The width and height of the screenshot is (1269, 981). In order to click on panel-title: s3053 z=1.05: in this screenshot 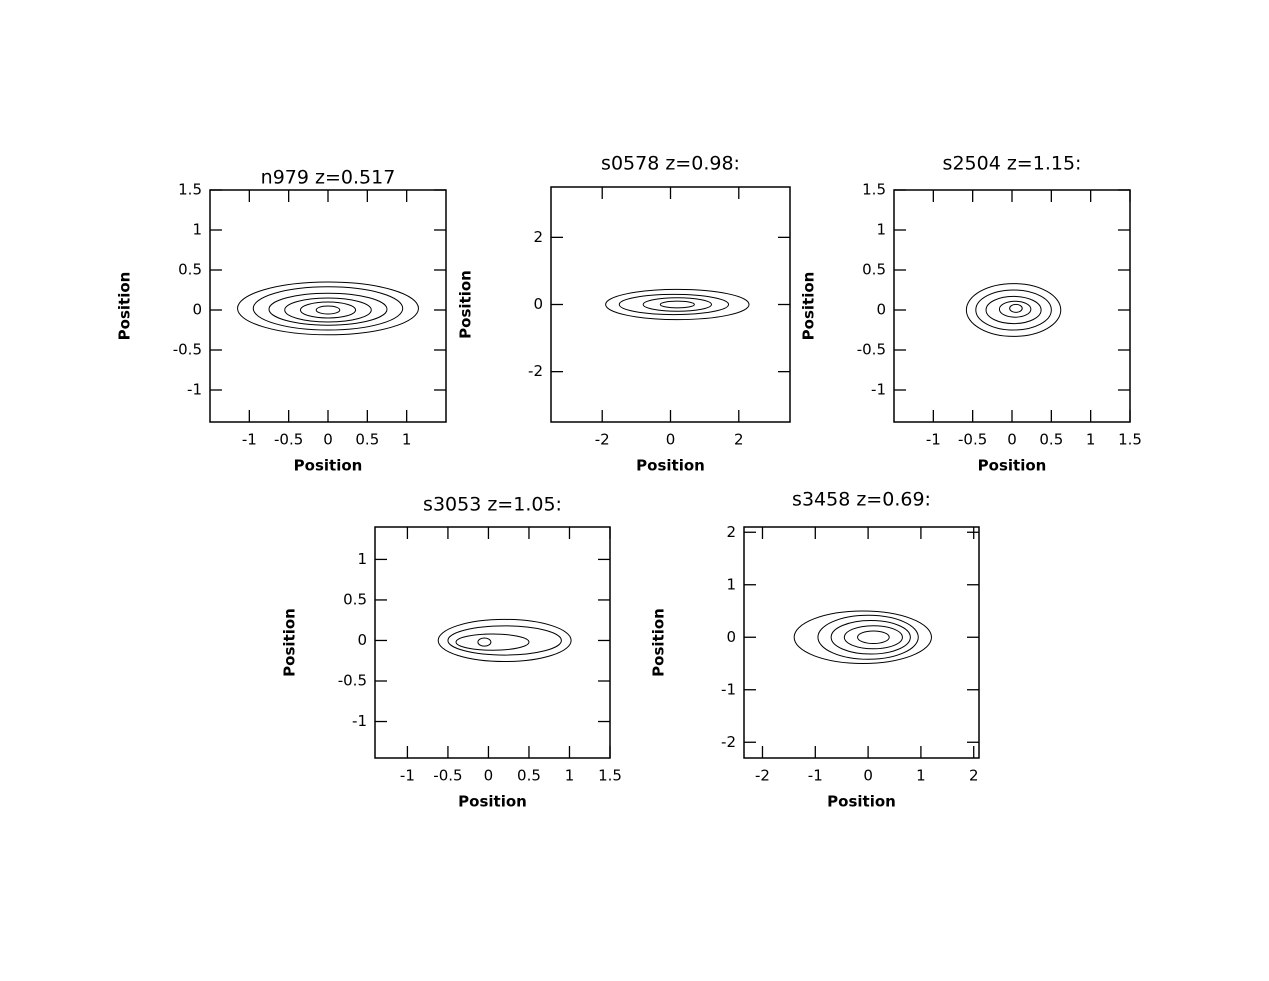, I will do `click(492, 505)`.